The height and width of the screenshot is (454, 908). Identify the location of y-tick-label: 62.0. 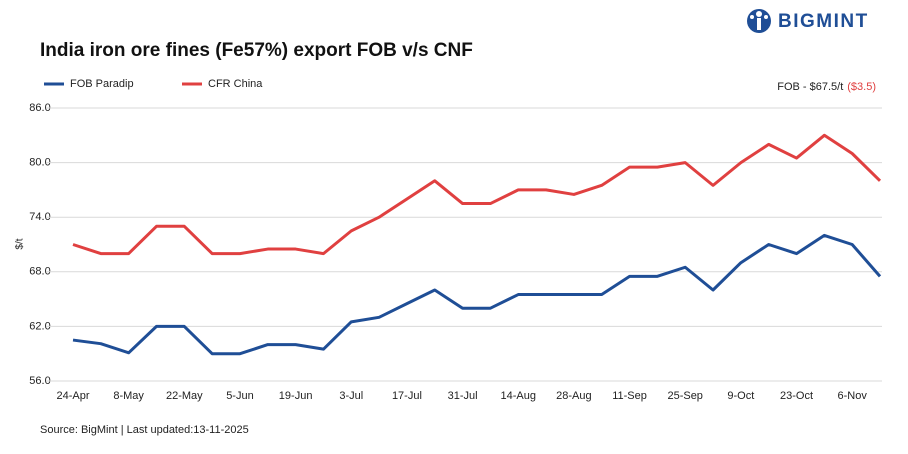
(39, 326).